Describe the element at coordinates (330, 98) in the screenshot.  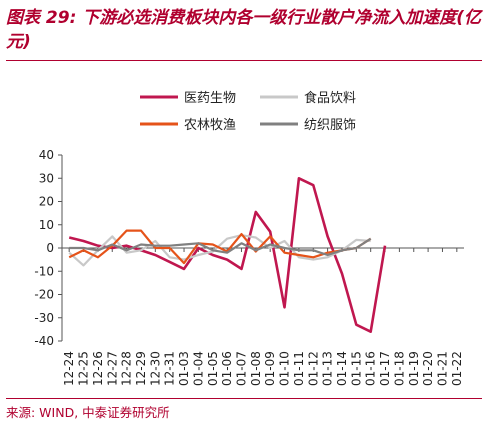
I see `legend-label-s1: 食品饮料` at that location.